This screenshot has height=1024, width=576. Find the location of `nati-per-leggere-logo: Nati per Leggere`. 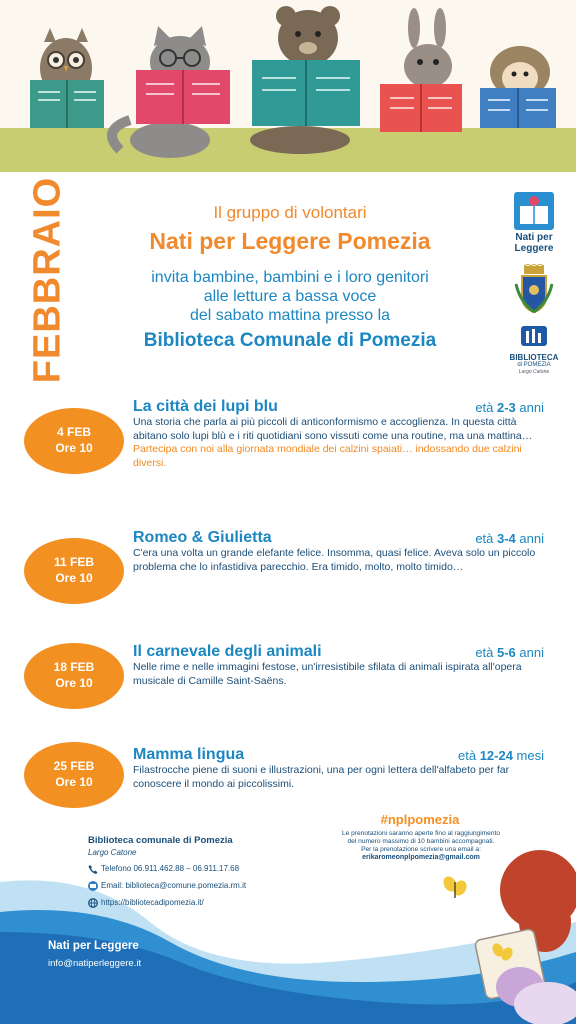

nati-per-leggere-logo: Nati per Leggere is located at coordinates (534, 224).